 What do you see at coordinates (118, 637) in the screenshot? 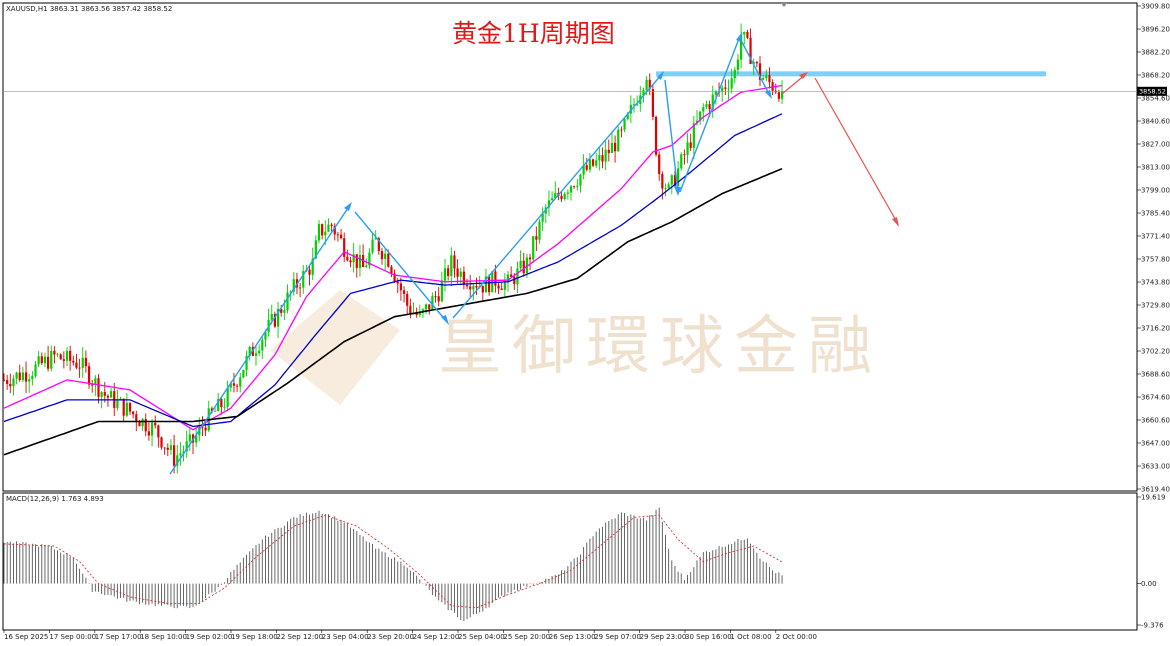
I see `time-tick-label: 17 Sep 17:00` at bounding box center [118, 637].